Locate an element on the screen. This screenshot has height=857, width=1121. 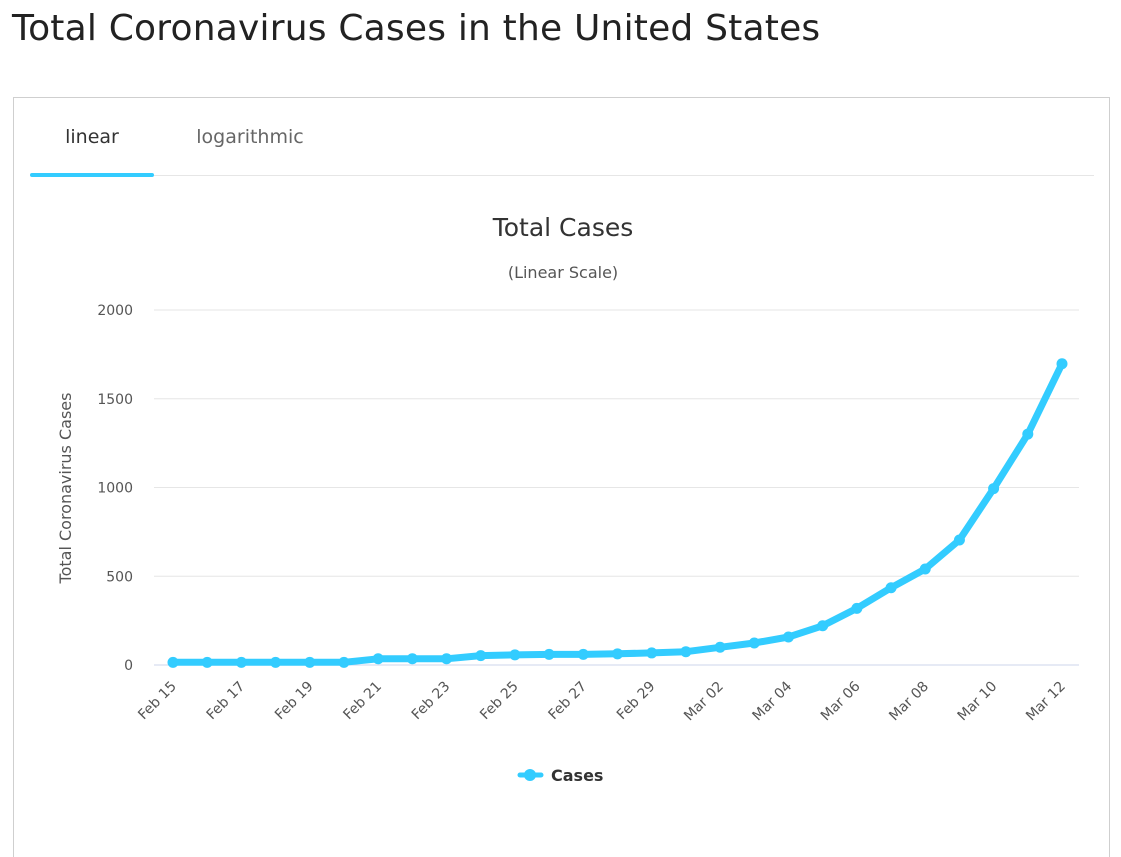
x-tick-label: Mar 02 is located at coordinates (704, 702).